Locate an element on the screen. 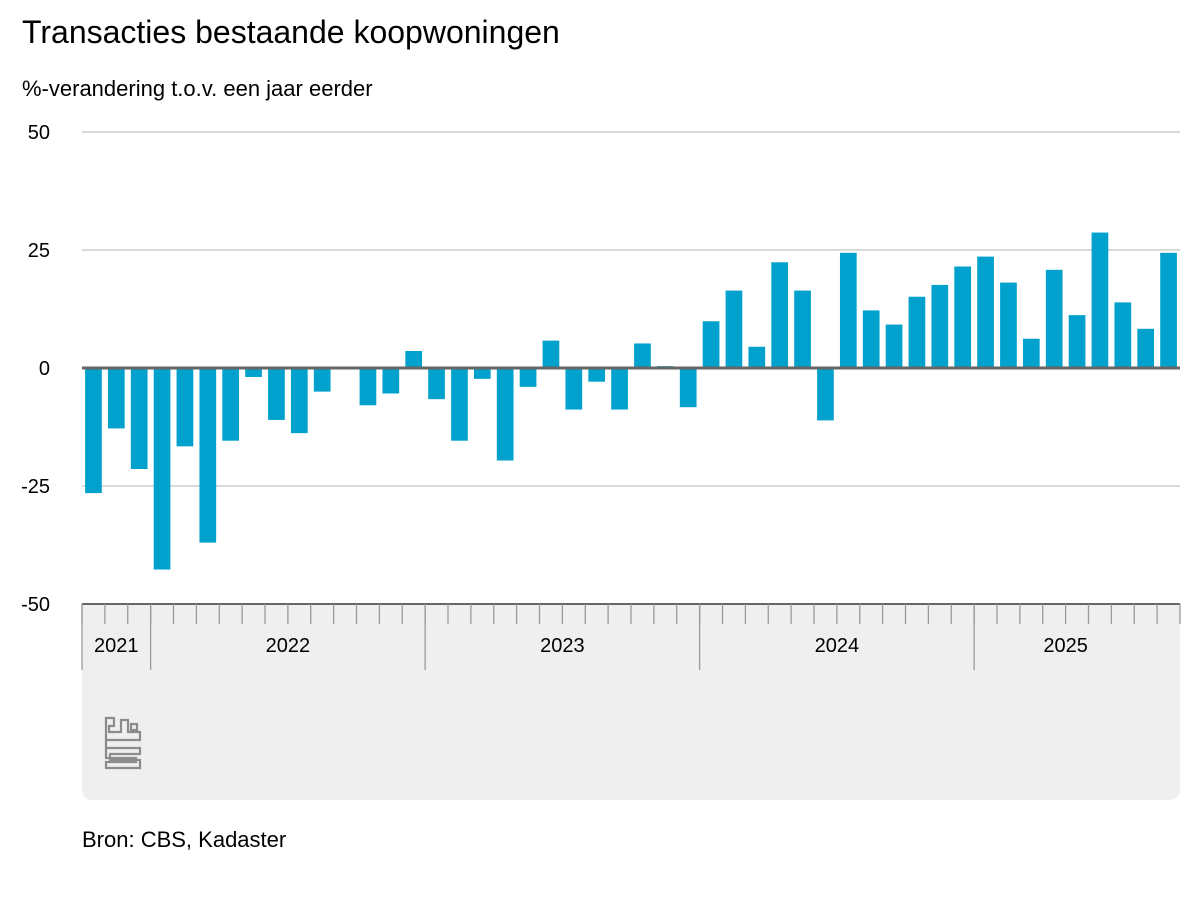 This screenshot has height=900, width=1200. x-year-label: 2022 is located at coordinates (288, 646).